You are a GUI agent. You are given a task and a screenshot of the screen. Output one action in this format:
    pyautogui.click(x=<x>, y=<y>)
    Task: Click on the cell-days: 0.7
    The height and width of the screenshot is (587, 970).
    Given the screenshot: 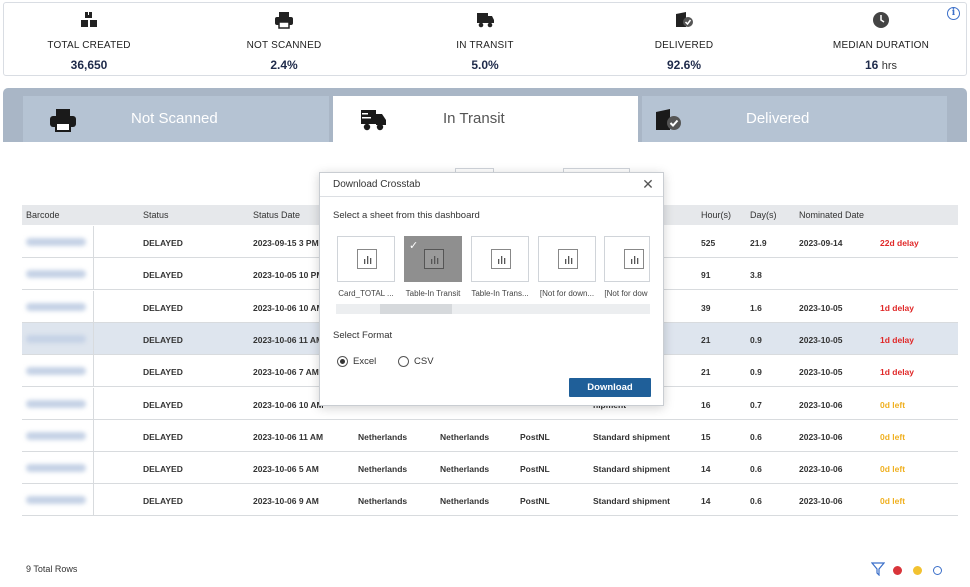 What is the action you would take?
    pyautogui.click(x=756, y=404)
    